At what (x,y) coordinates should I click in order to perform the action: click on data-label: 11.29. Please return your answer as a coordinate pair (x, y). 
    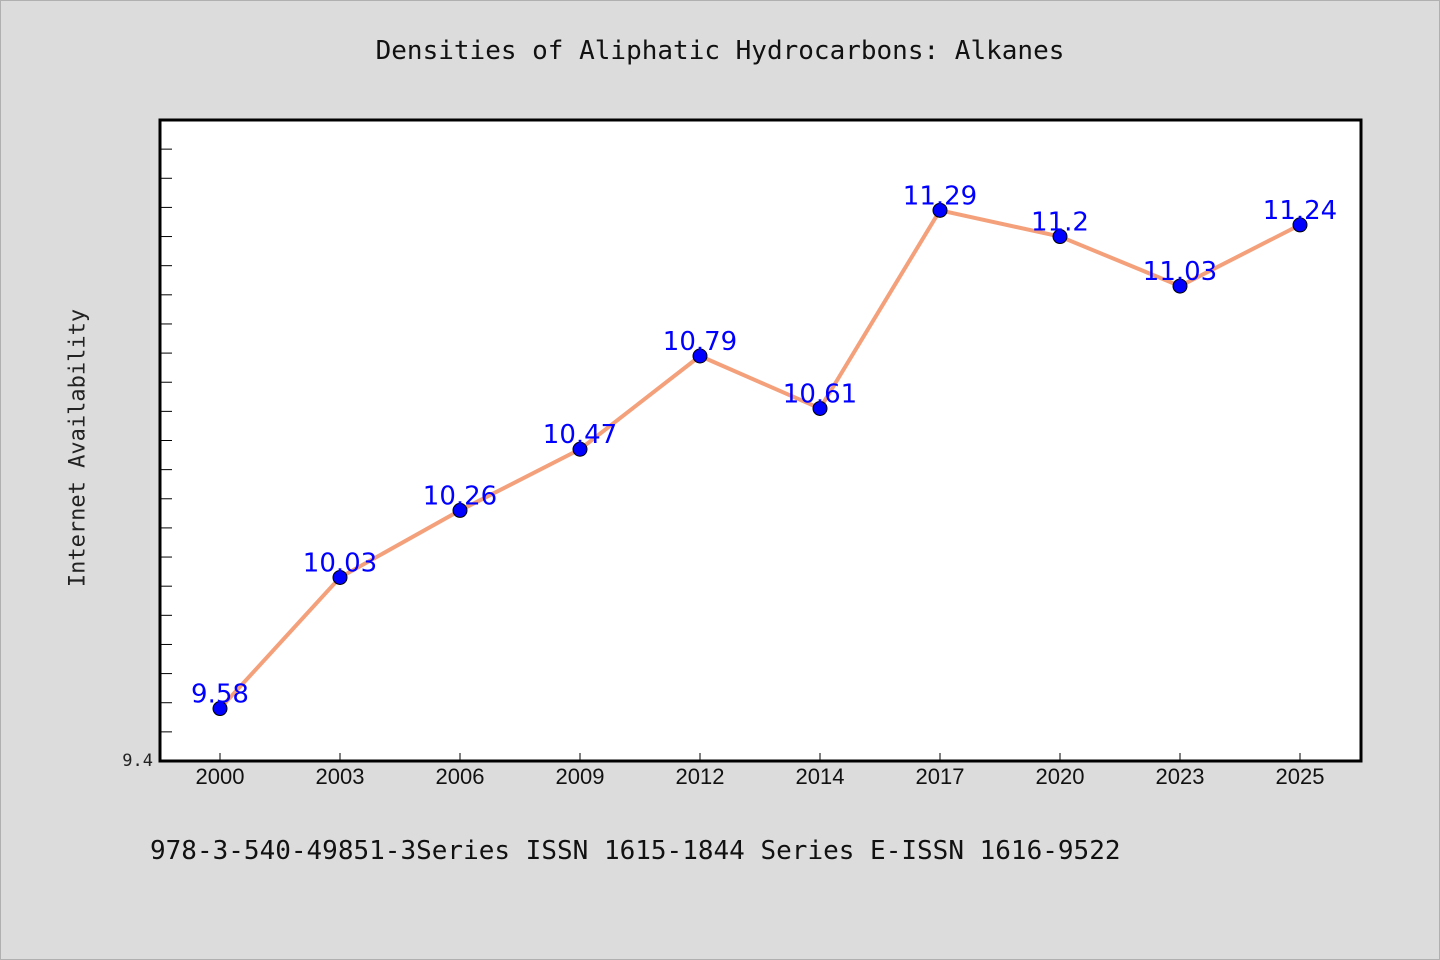
    Looking at the image, I should click on (940, 196).